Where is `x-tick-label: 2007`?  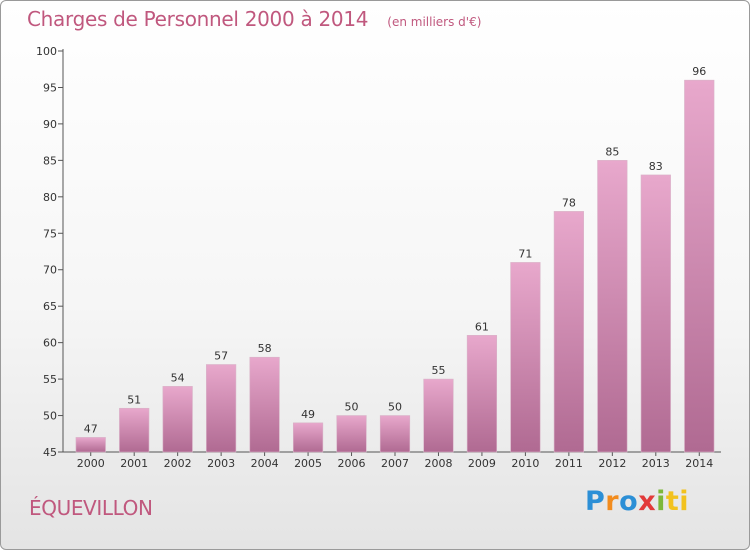
x-tick-label: 2007 is located at coordinates (395, 463).